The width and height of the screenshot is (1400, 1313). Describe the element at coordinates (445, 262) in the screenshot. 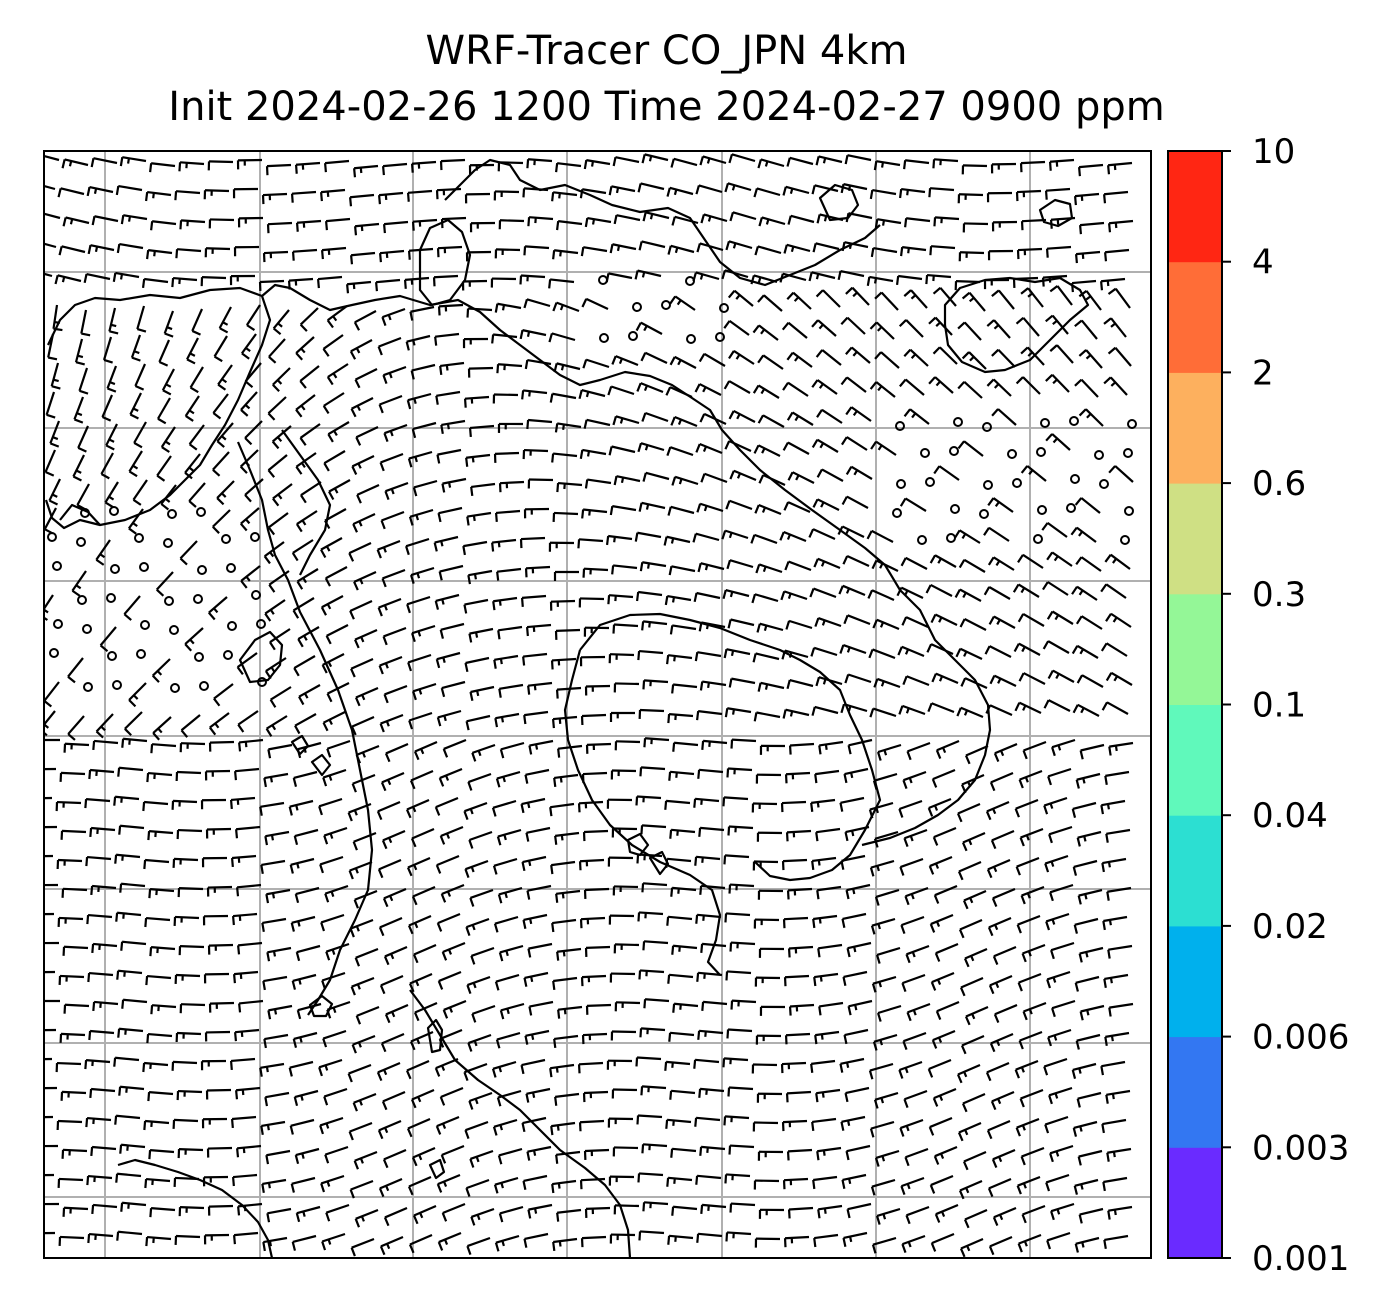

I see `coastline-noto-peninsula` at that location.